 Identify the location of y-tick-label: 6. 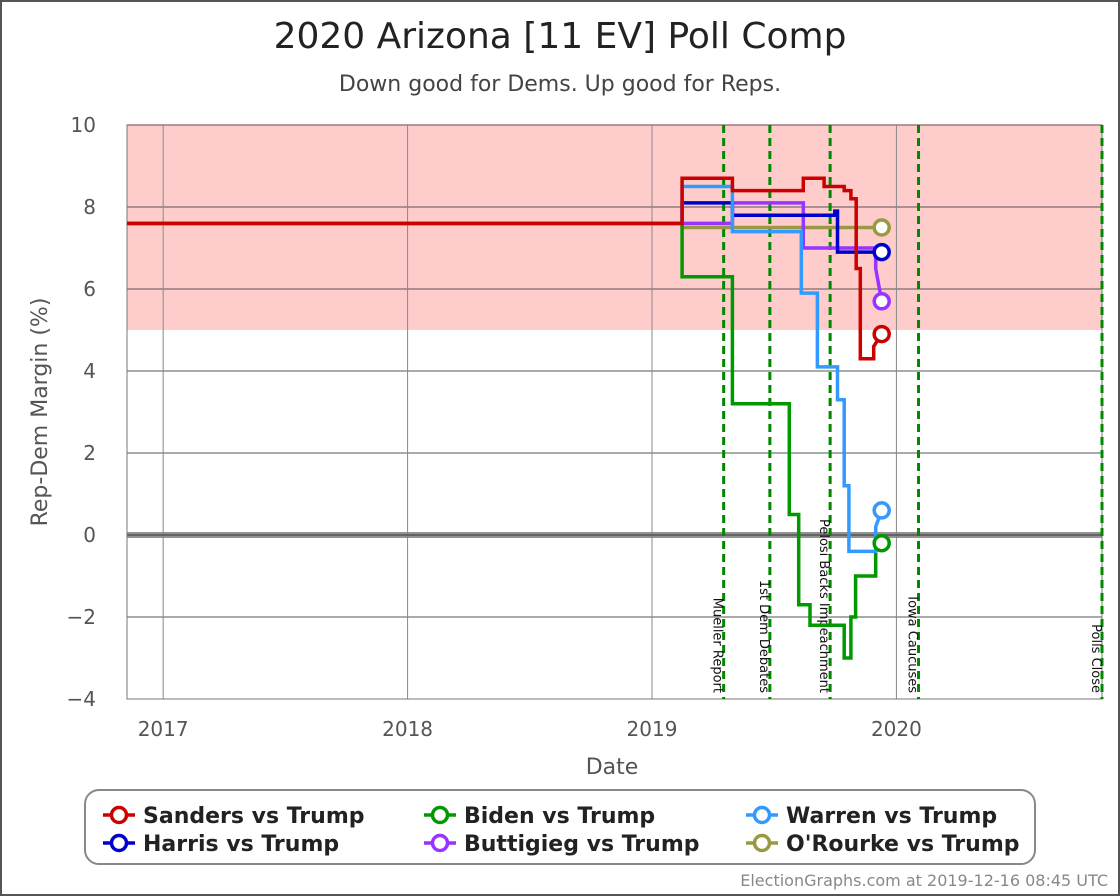
(89, 289).